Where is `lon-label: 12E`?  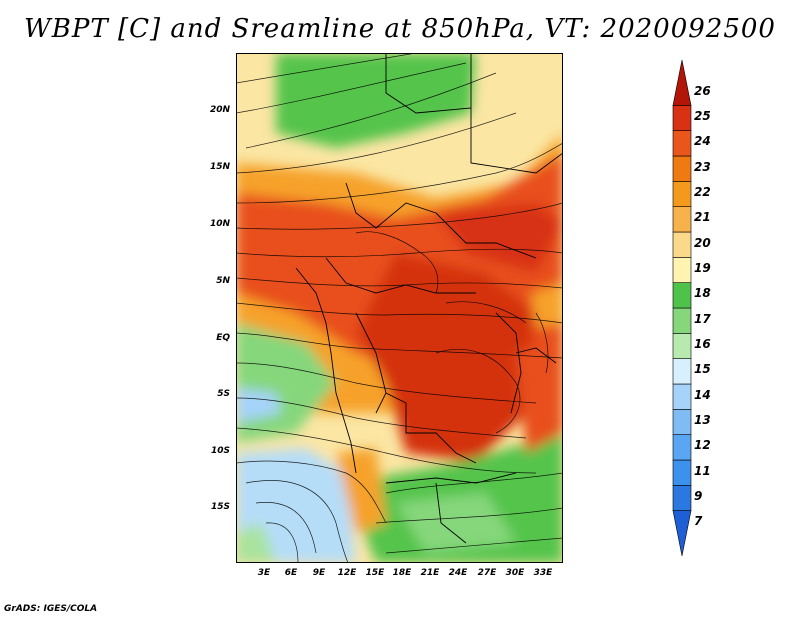
lon-label: 12E is located at coordinates (347, 573).